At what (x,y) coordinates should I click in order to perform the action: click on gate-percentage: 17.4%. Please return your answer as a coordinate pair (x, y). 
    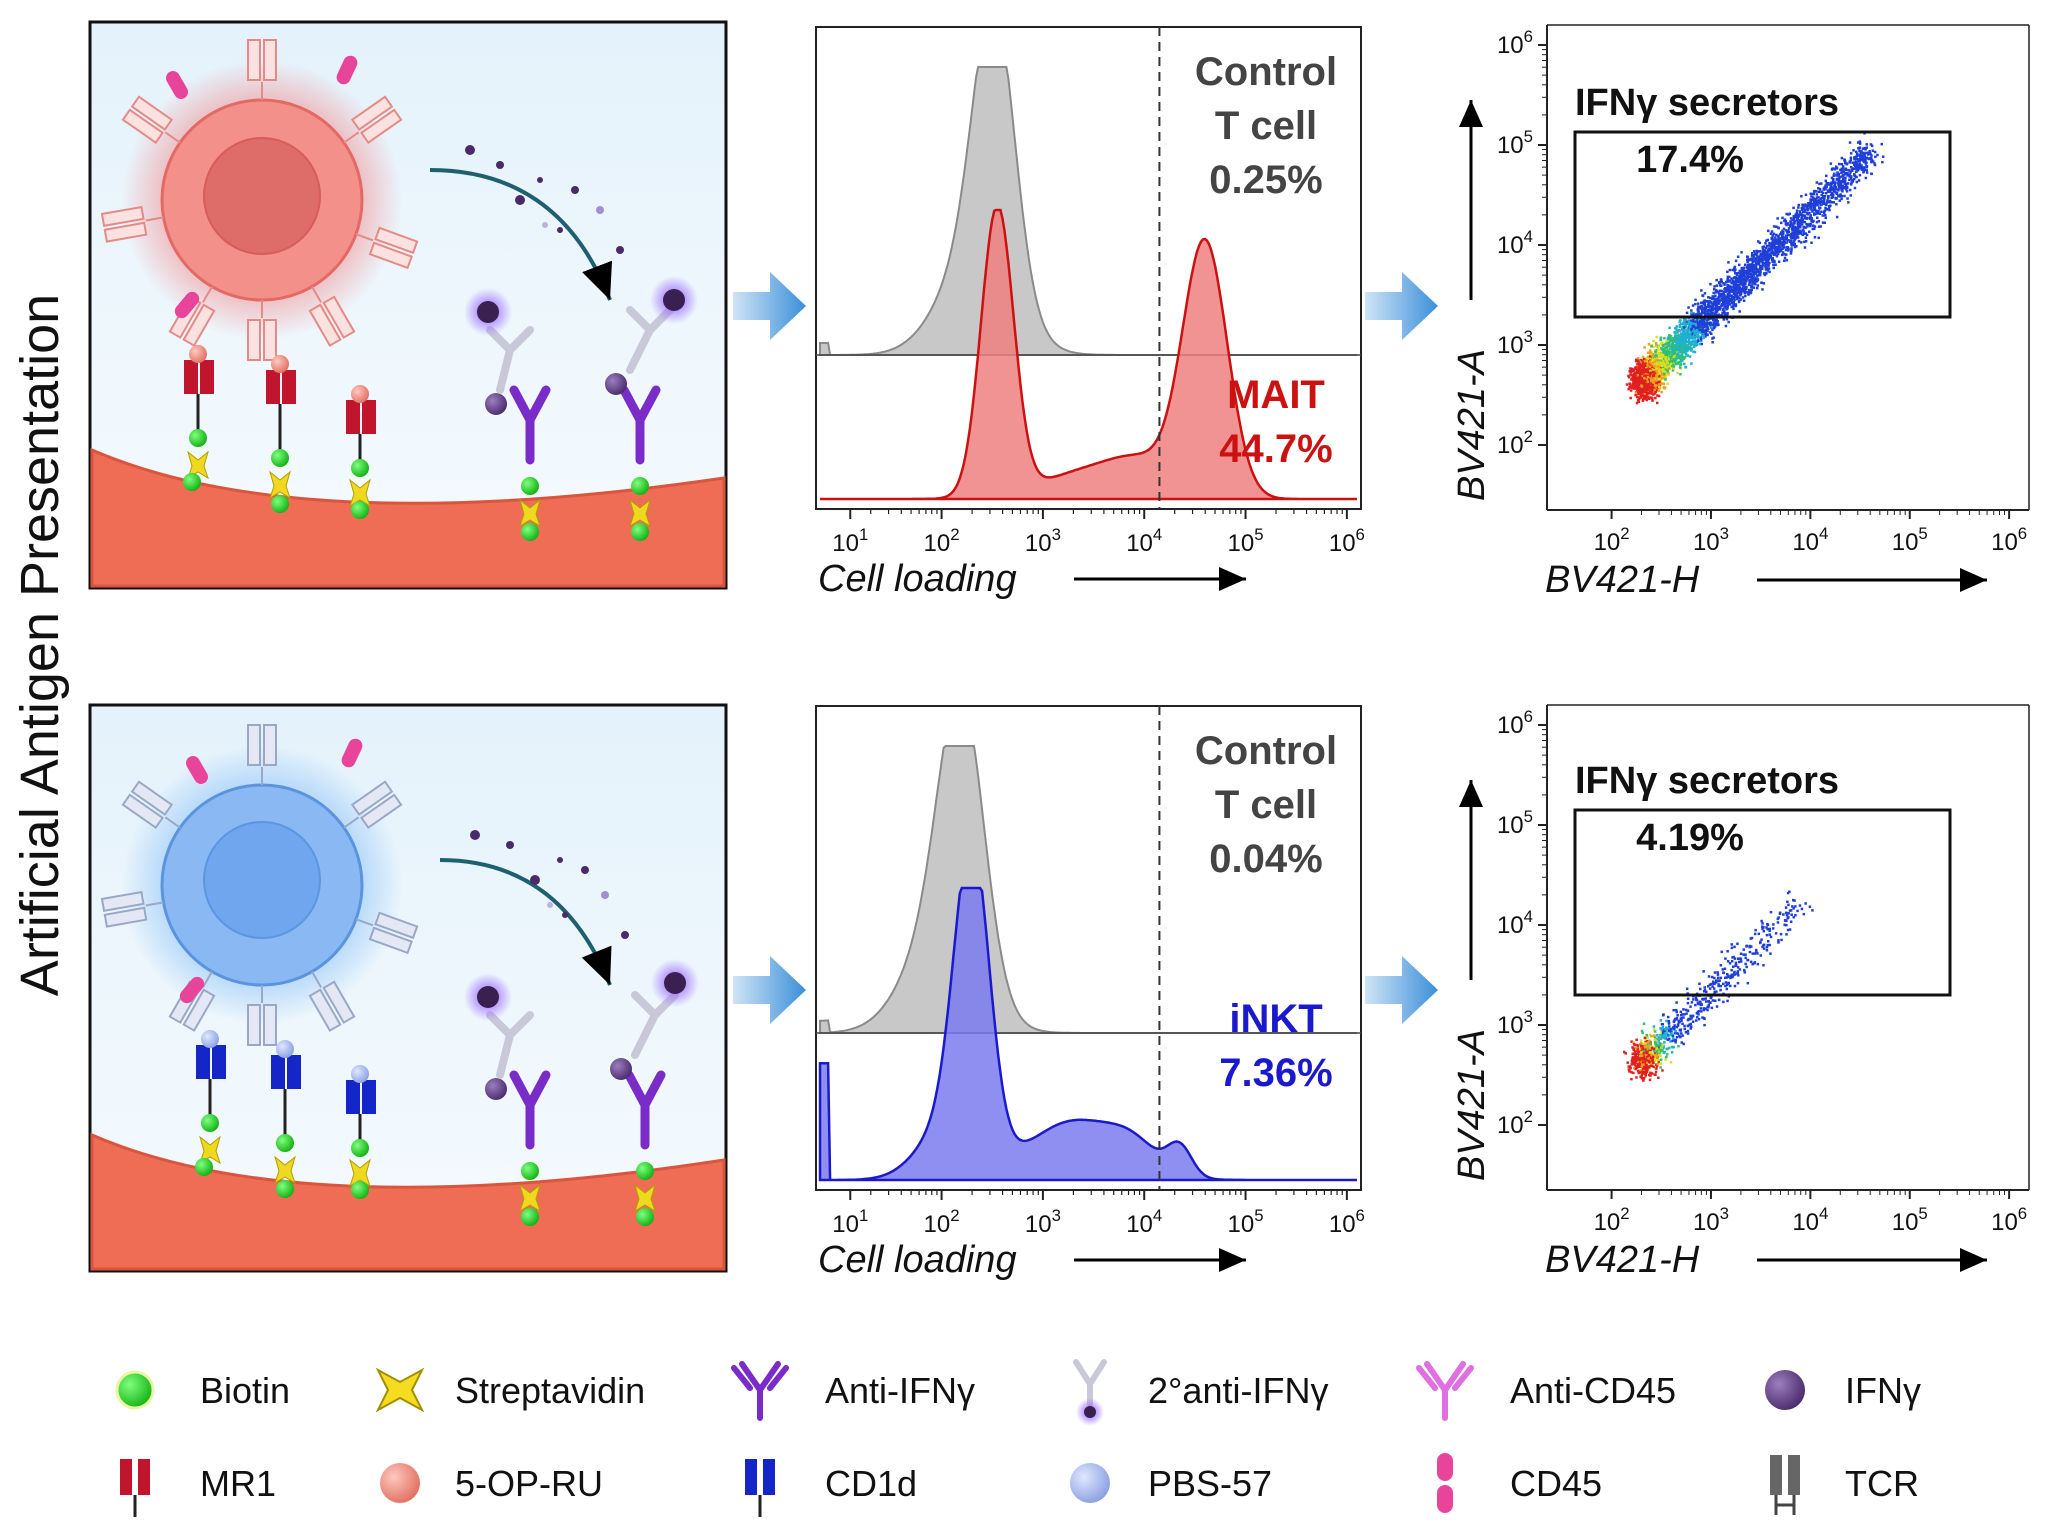
    Looking at the image, I should click on (1690, 160).